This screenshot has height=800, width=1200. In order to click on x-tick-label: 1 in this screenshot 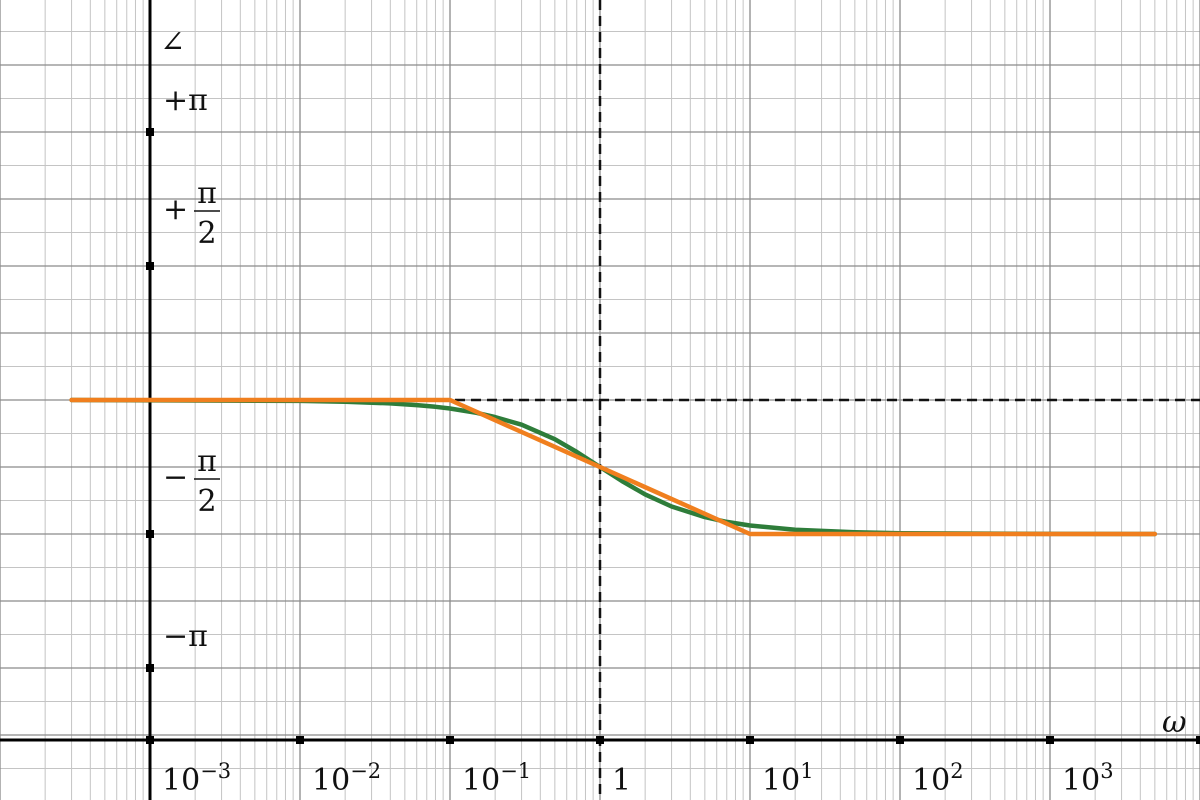, I will do `click(621, 780)`.